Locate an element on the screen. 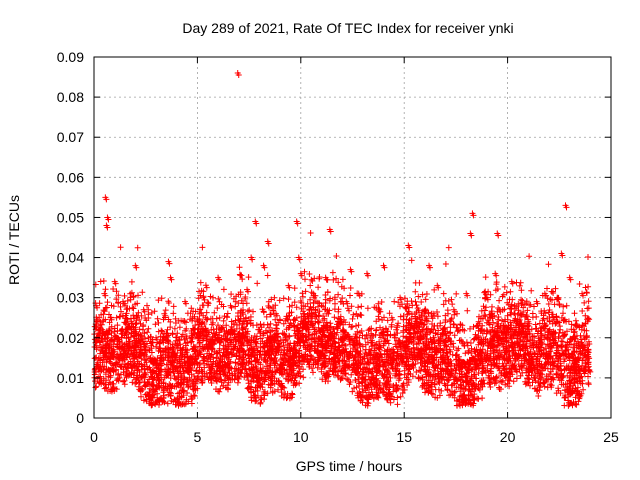 This screenshot has width=640, height=480. x-tick-label: 20 is located at coordinates (508, 437).